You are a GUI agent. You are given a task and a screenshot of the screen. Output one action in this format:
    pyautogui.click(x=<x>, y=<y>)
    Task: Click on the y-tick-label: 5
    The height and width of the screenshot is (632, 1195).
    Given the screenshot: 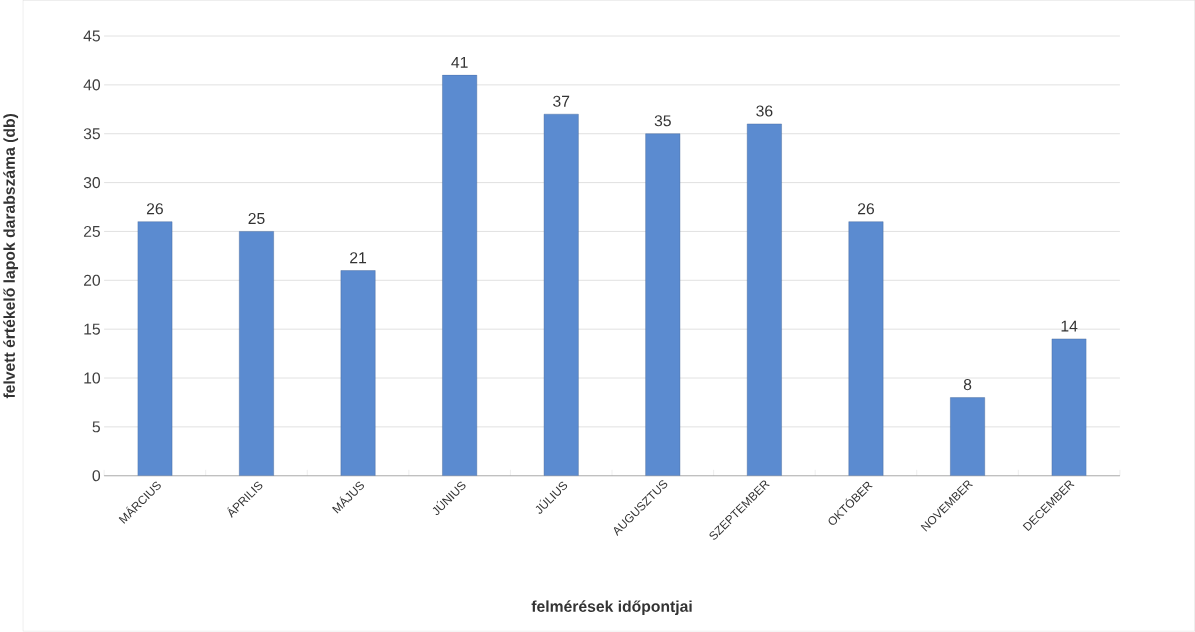 What is the action you would take?
    pyautogui.click(x=96, y=427)
    